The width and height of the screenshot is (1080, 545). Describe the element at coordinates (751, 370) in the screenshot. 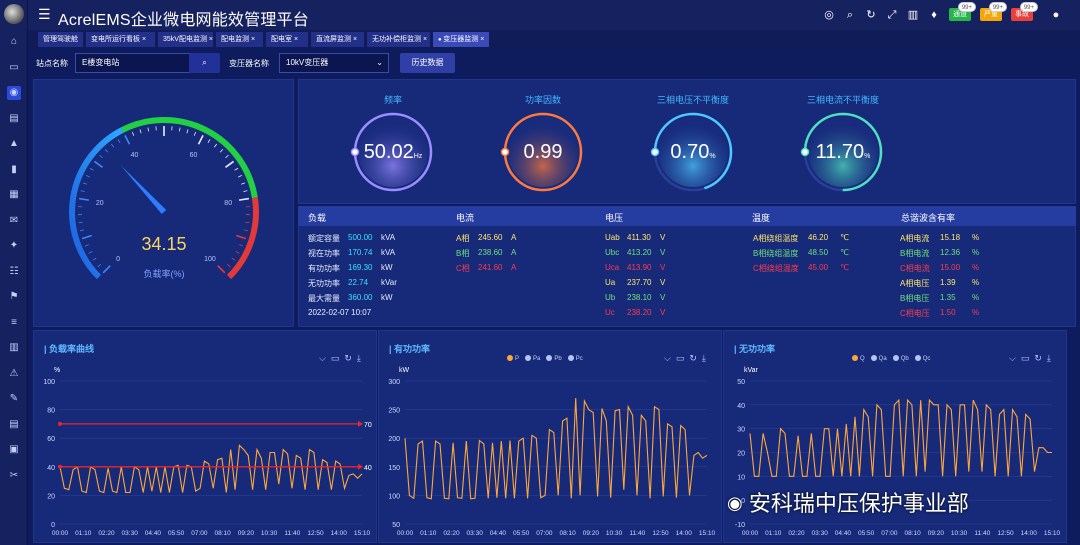

I see `y-axis-unit: kVar` at that location.